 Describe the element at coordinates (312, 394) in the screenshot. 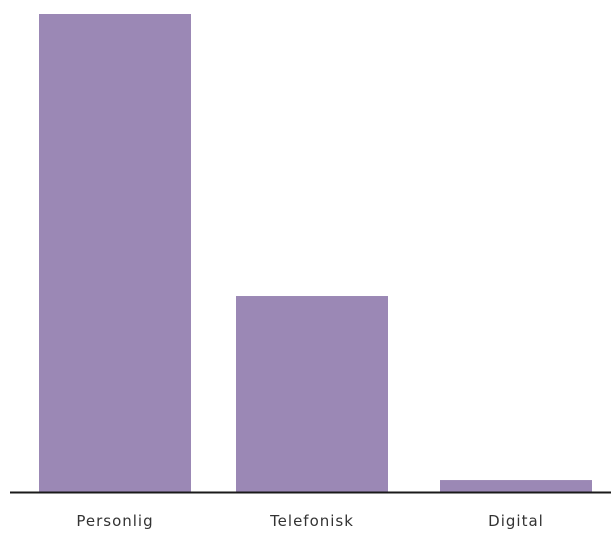

I see `bar-telefonisk` at that location.